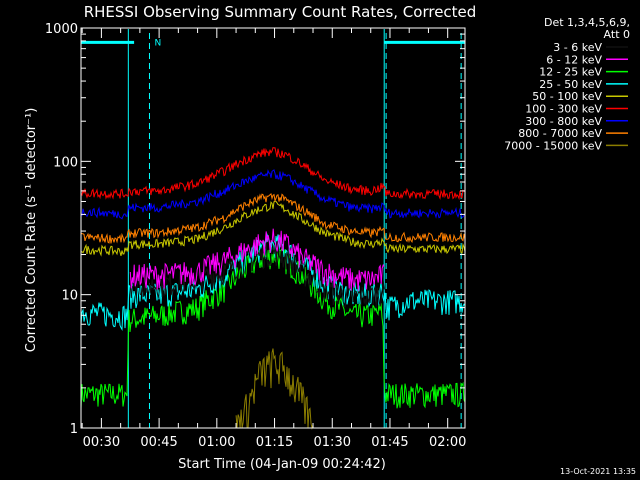  Describe the element at coordinates (282, 464) in the screenshot. I see `x-axis-label: Start Time (04-Jan-09 00:24:42)` at that location.